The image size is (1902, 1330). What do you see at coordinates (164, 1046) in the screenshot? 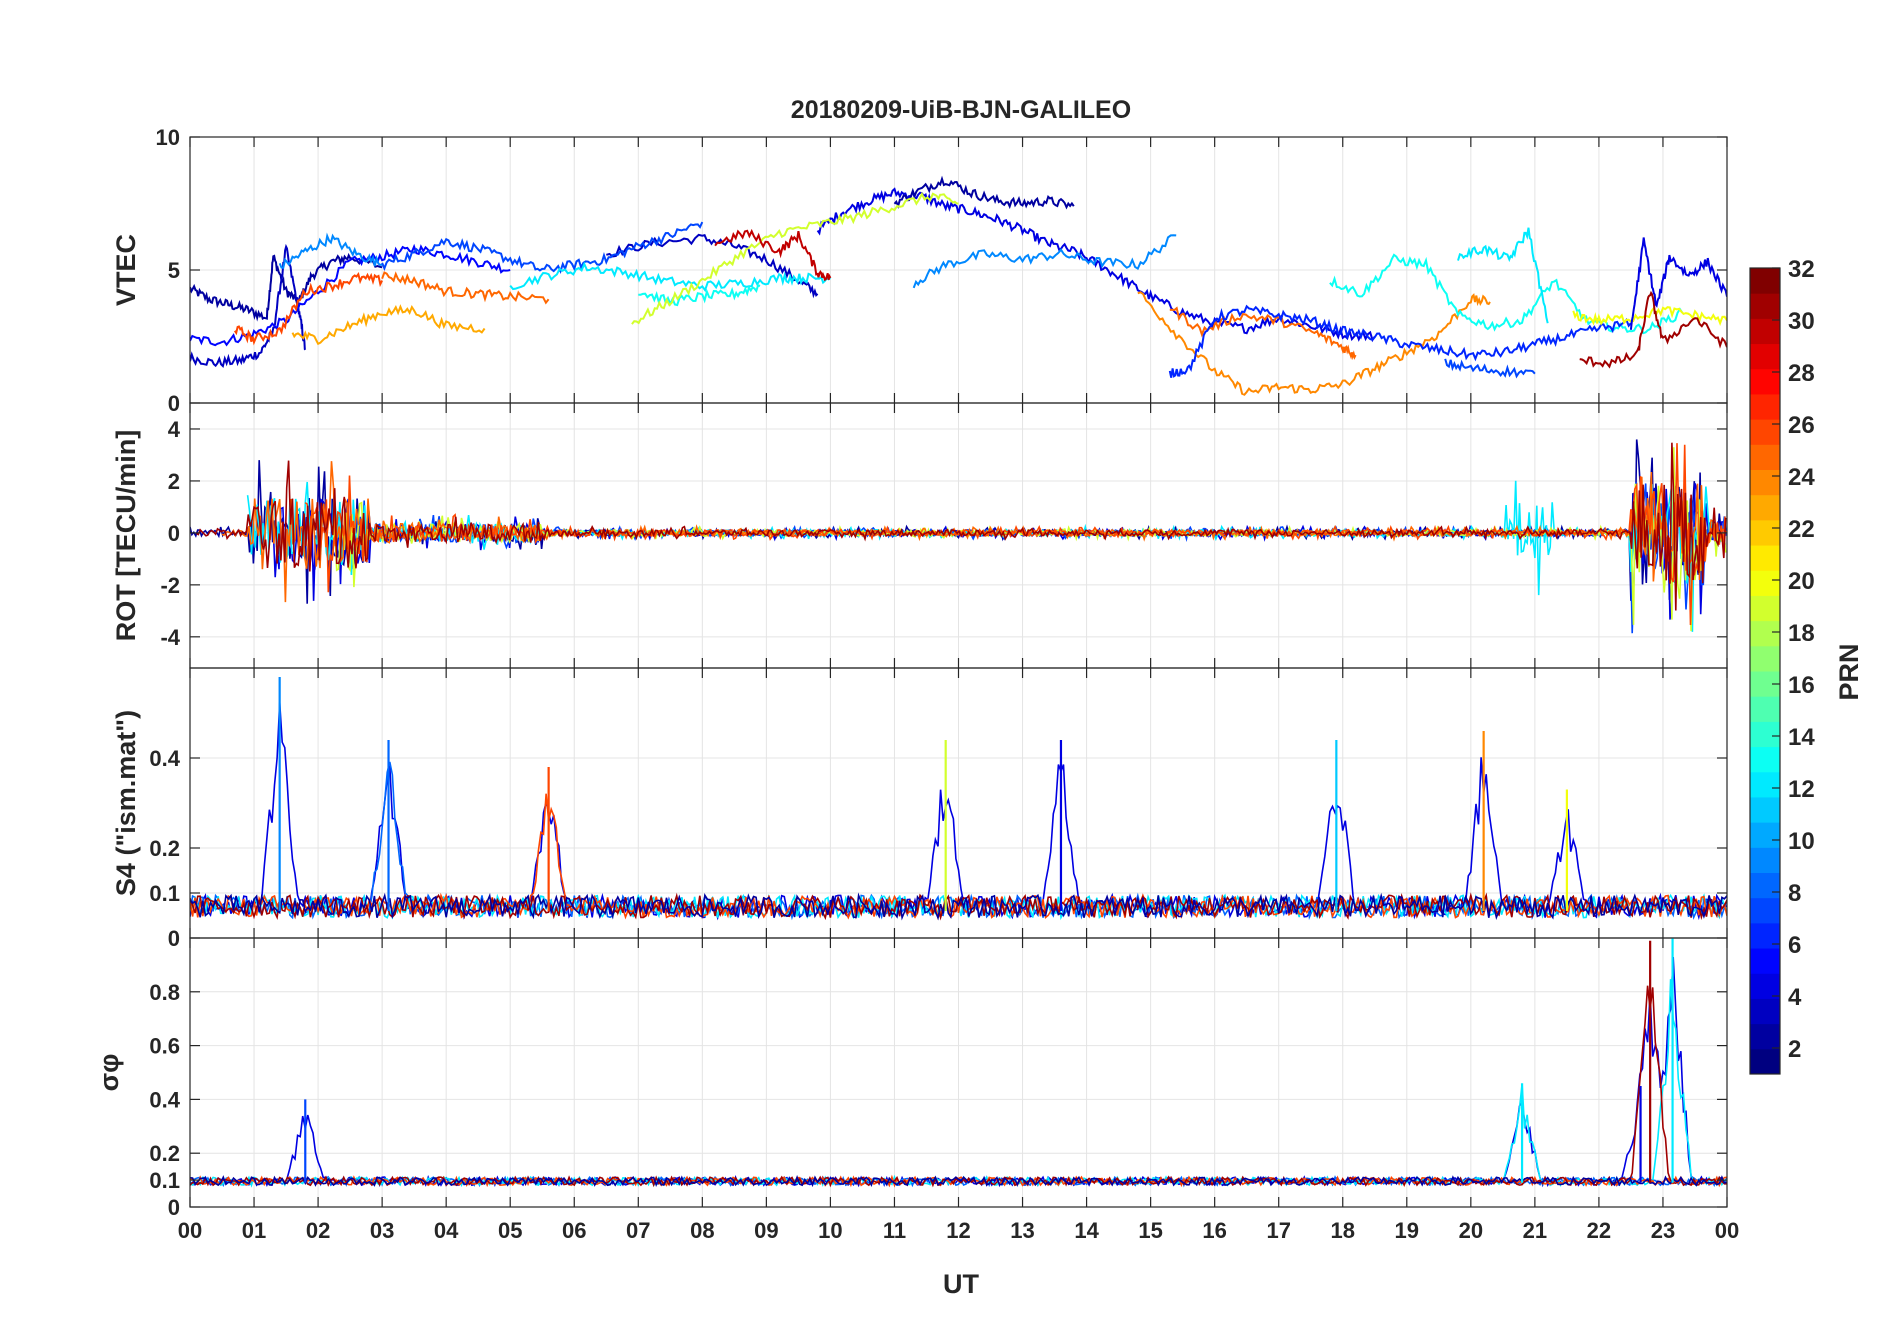
I see `y-tick-label: 0.6` at bounding box center [164, 1046].